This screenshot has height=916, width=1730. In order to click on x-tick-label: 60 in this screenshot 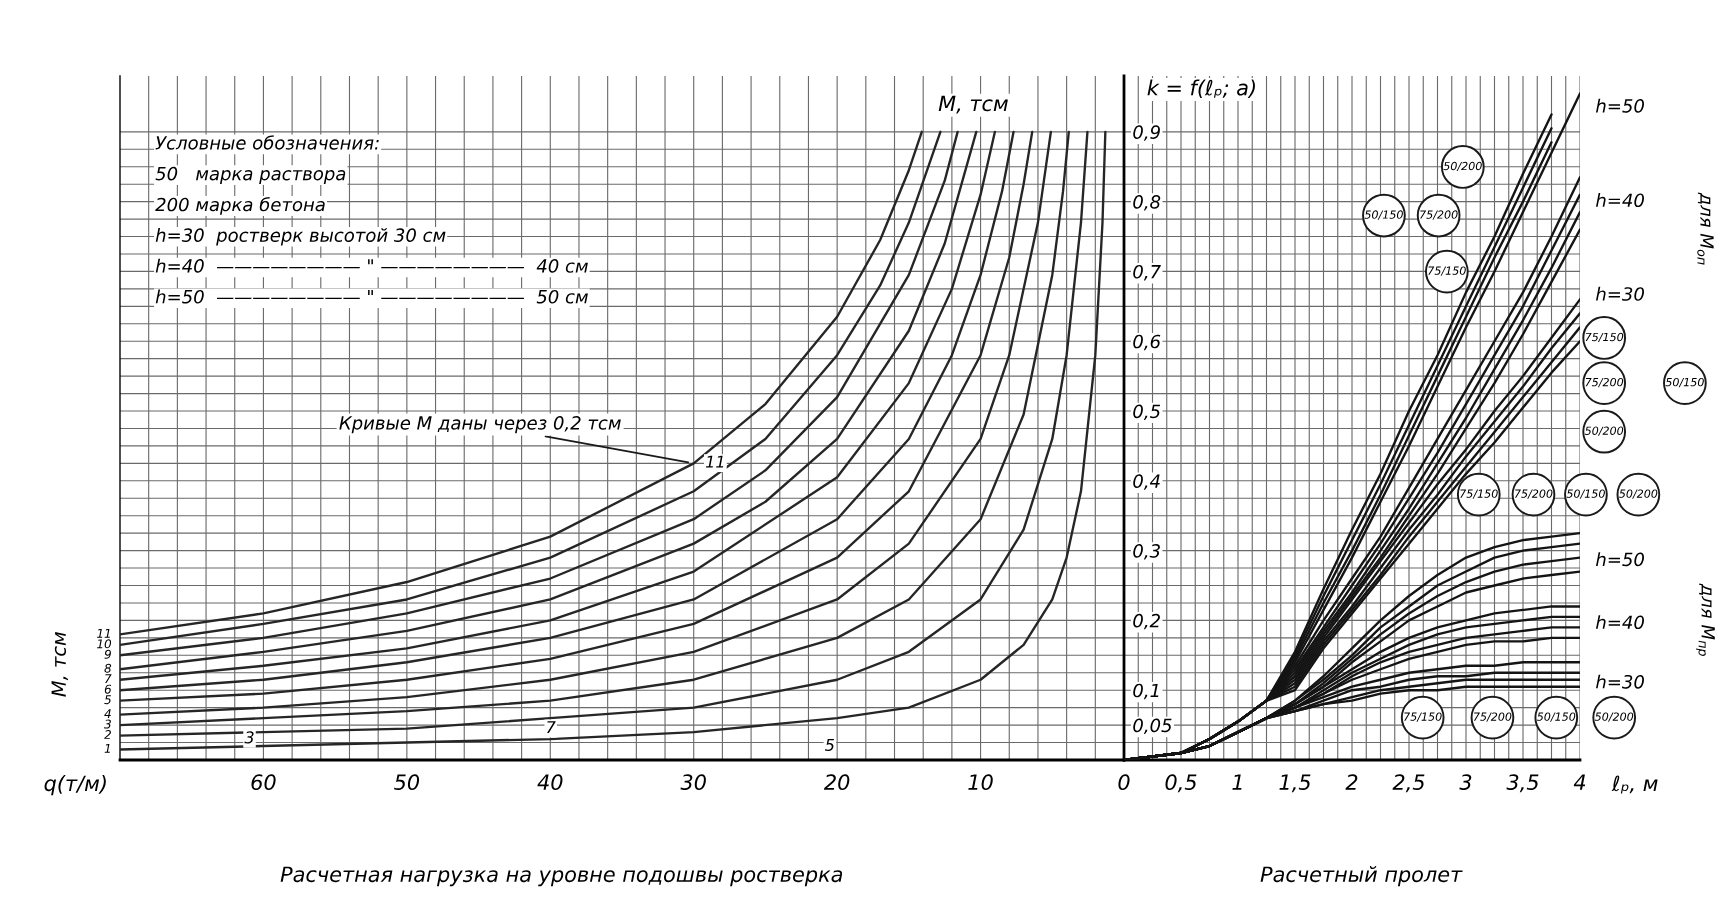, I will do `click(263, 782)`.